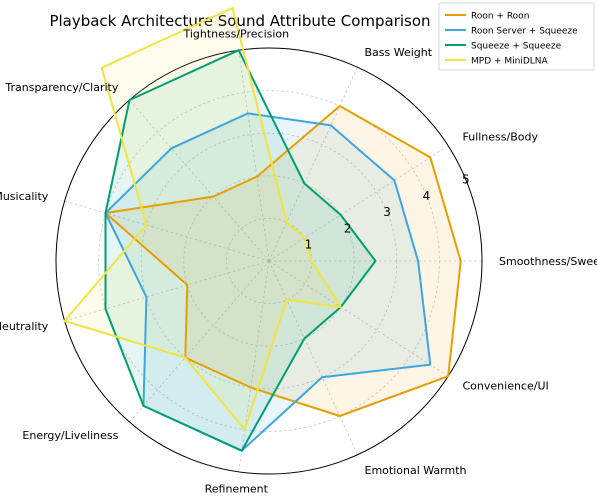 Image resolution: width=597 pixels, height=499 pixels. Describe the element at coordinates (516, 47) in the screenshot. I see `legend-label-squeeze-squeeze: Squeeze + Squeeze` at that location.